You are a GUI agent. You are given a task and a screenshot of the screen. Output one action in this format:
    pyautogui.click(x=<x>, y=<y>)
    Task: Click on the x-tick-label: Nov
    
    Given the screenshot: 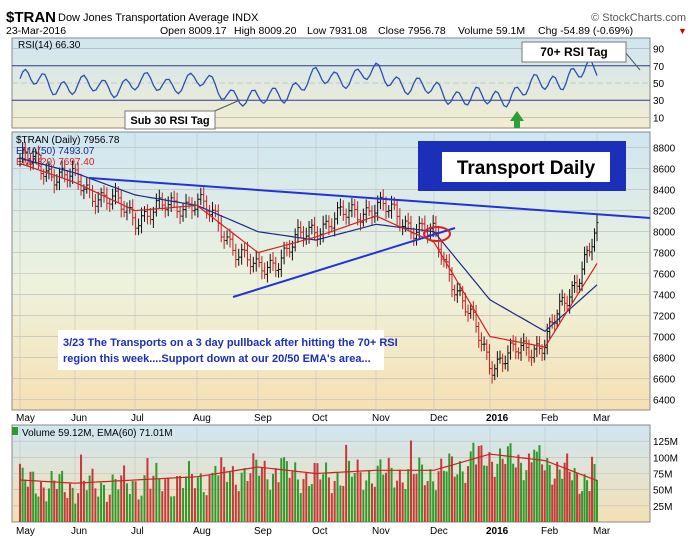 What is the action you would take?
    pyautogui.click(x=381, y=418)
    